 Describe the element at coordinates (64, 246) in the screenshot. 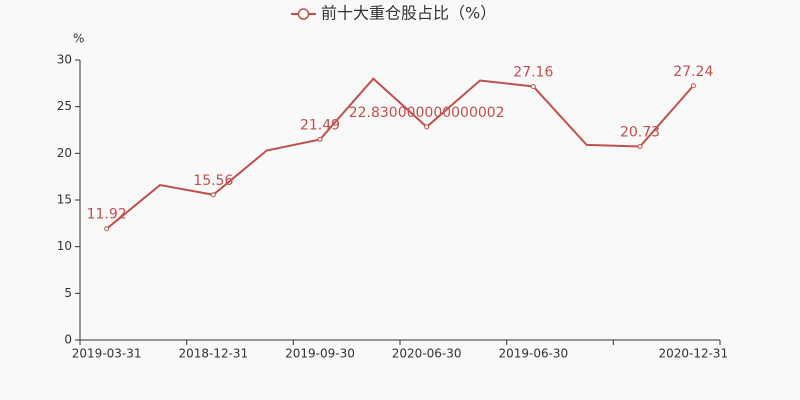

I see `y-tick-label: 10` at that location.